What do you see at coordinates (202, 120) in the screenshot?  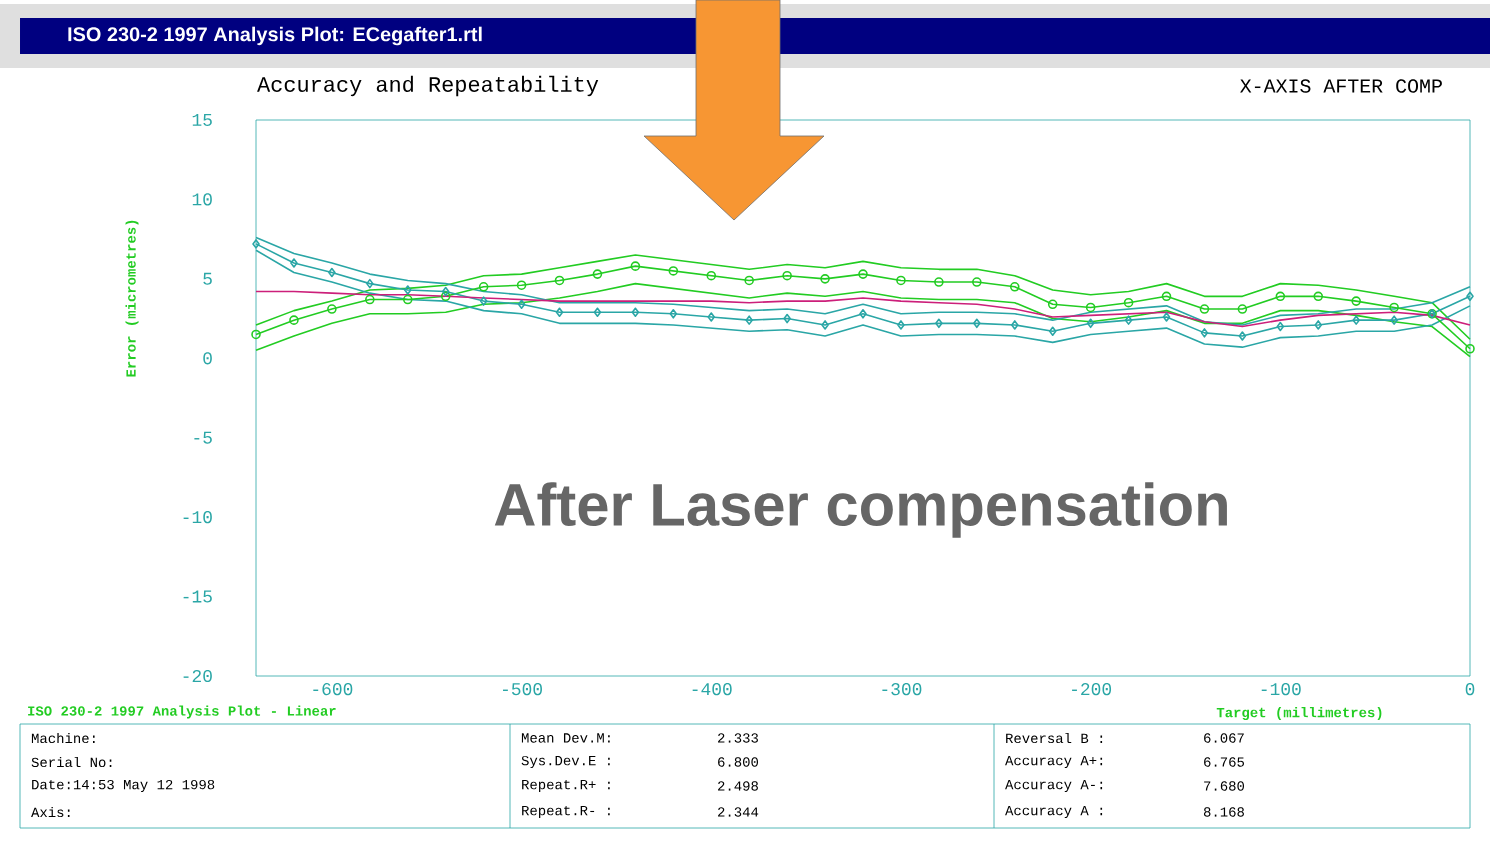 I see `y-tick-label: 15` at bounding box center [202, 120].